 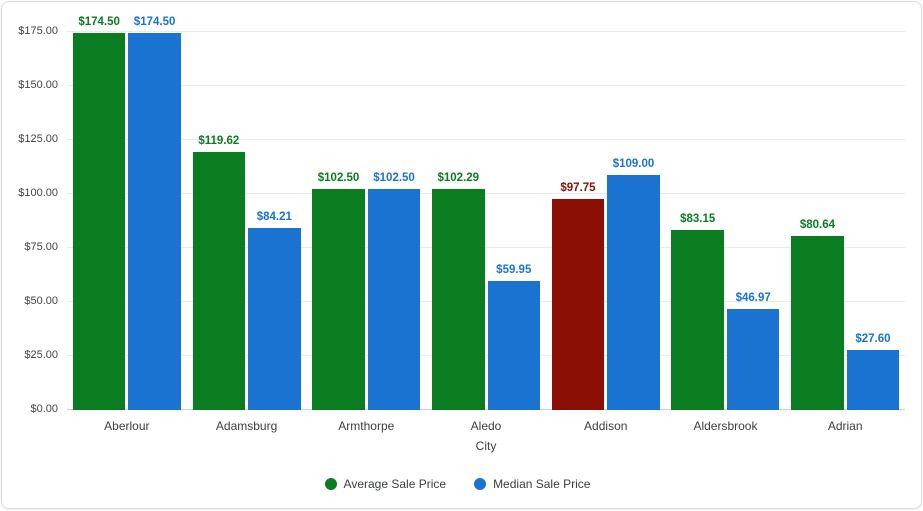 What do you see at coordinates (458, 291) in the screenshot?
I see `bar-average-aledo: $102.29` at bounding box center [458, 291].